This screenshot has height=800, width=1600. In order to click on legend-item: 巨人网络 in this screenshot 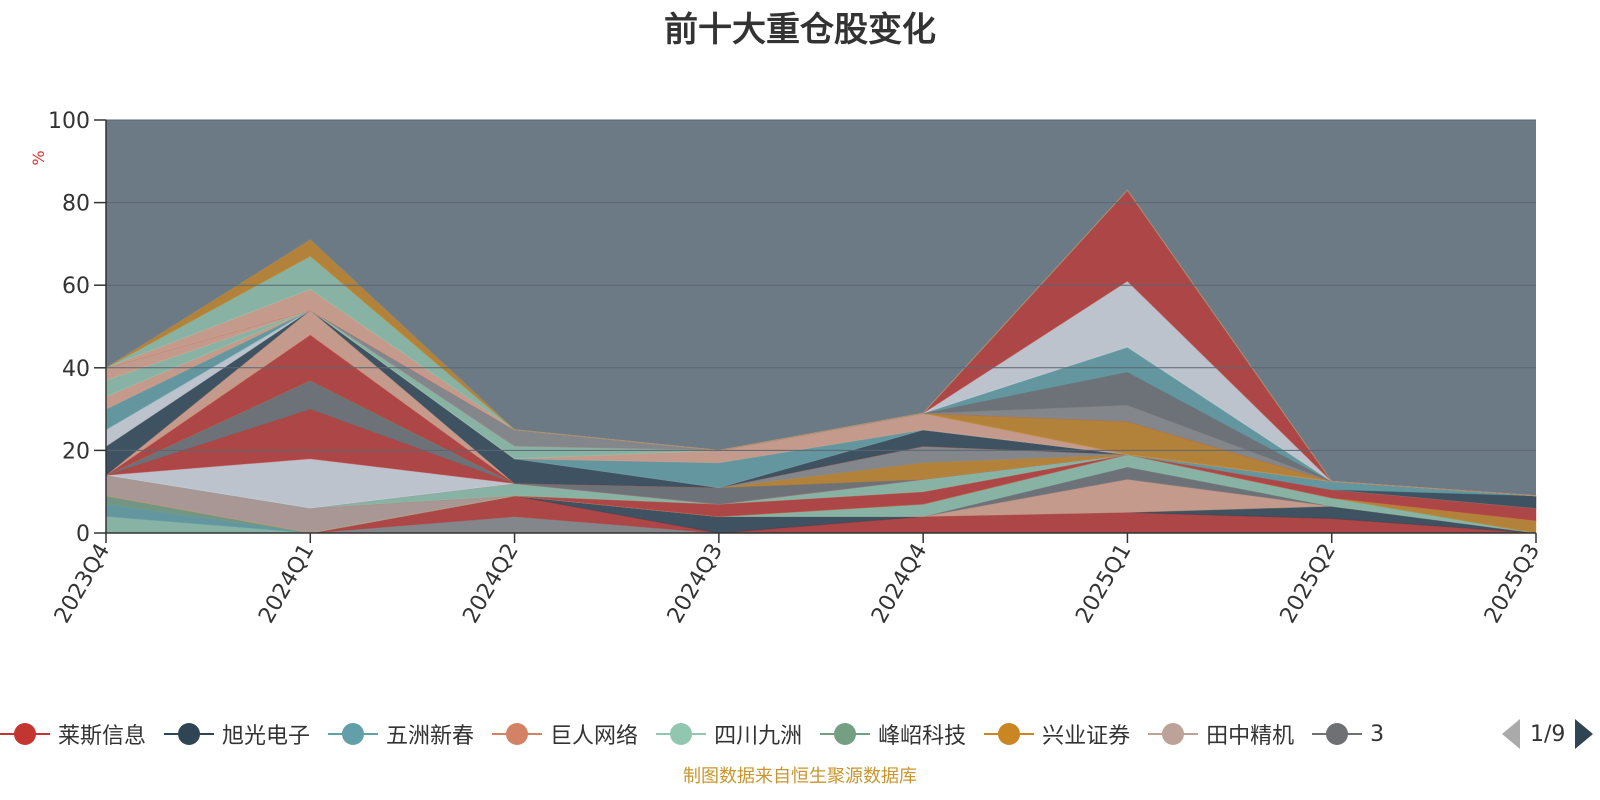, I will do `click(565, 734)`.